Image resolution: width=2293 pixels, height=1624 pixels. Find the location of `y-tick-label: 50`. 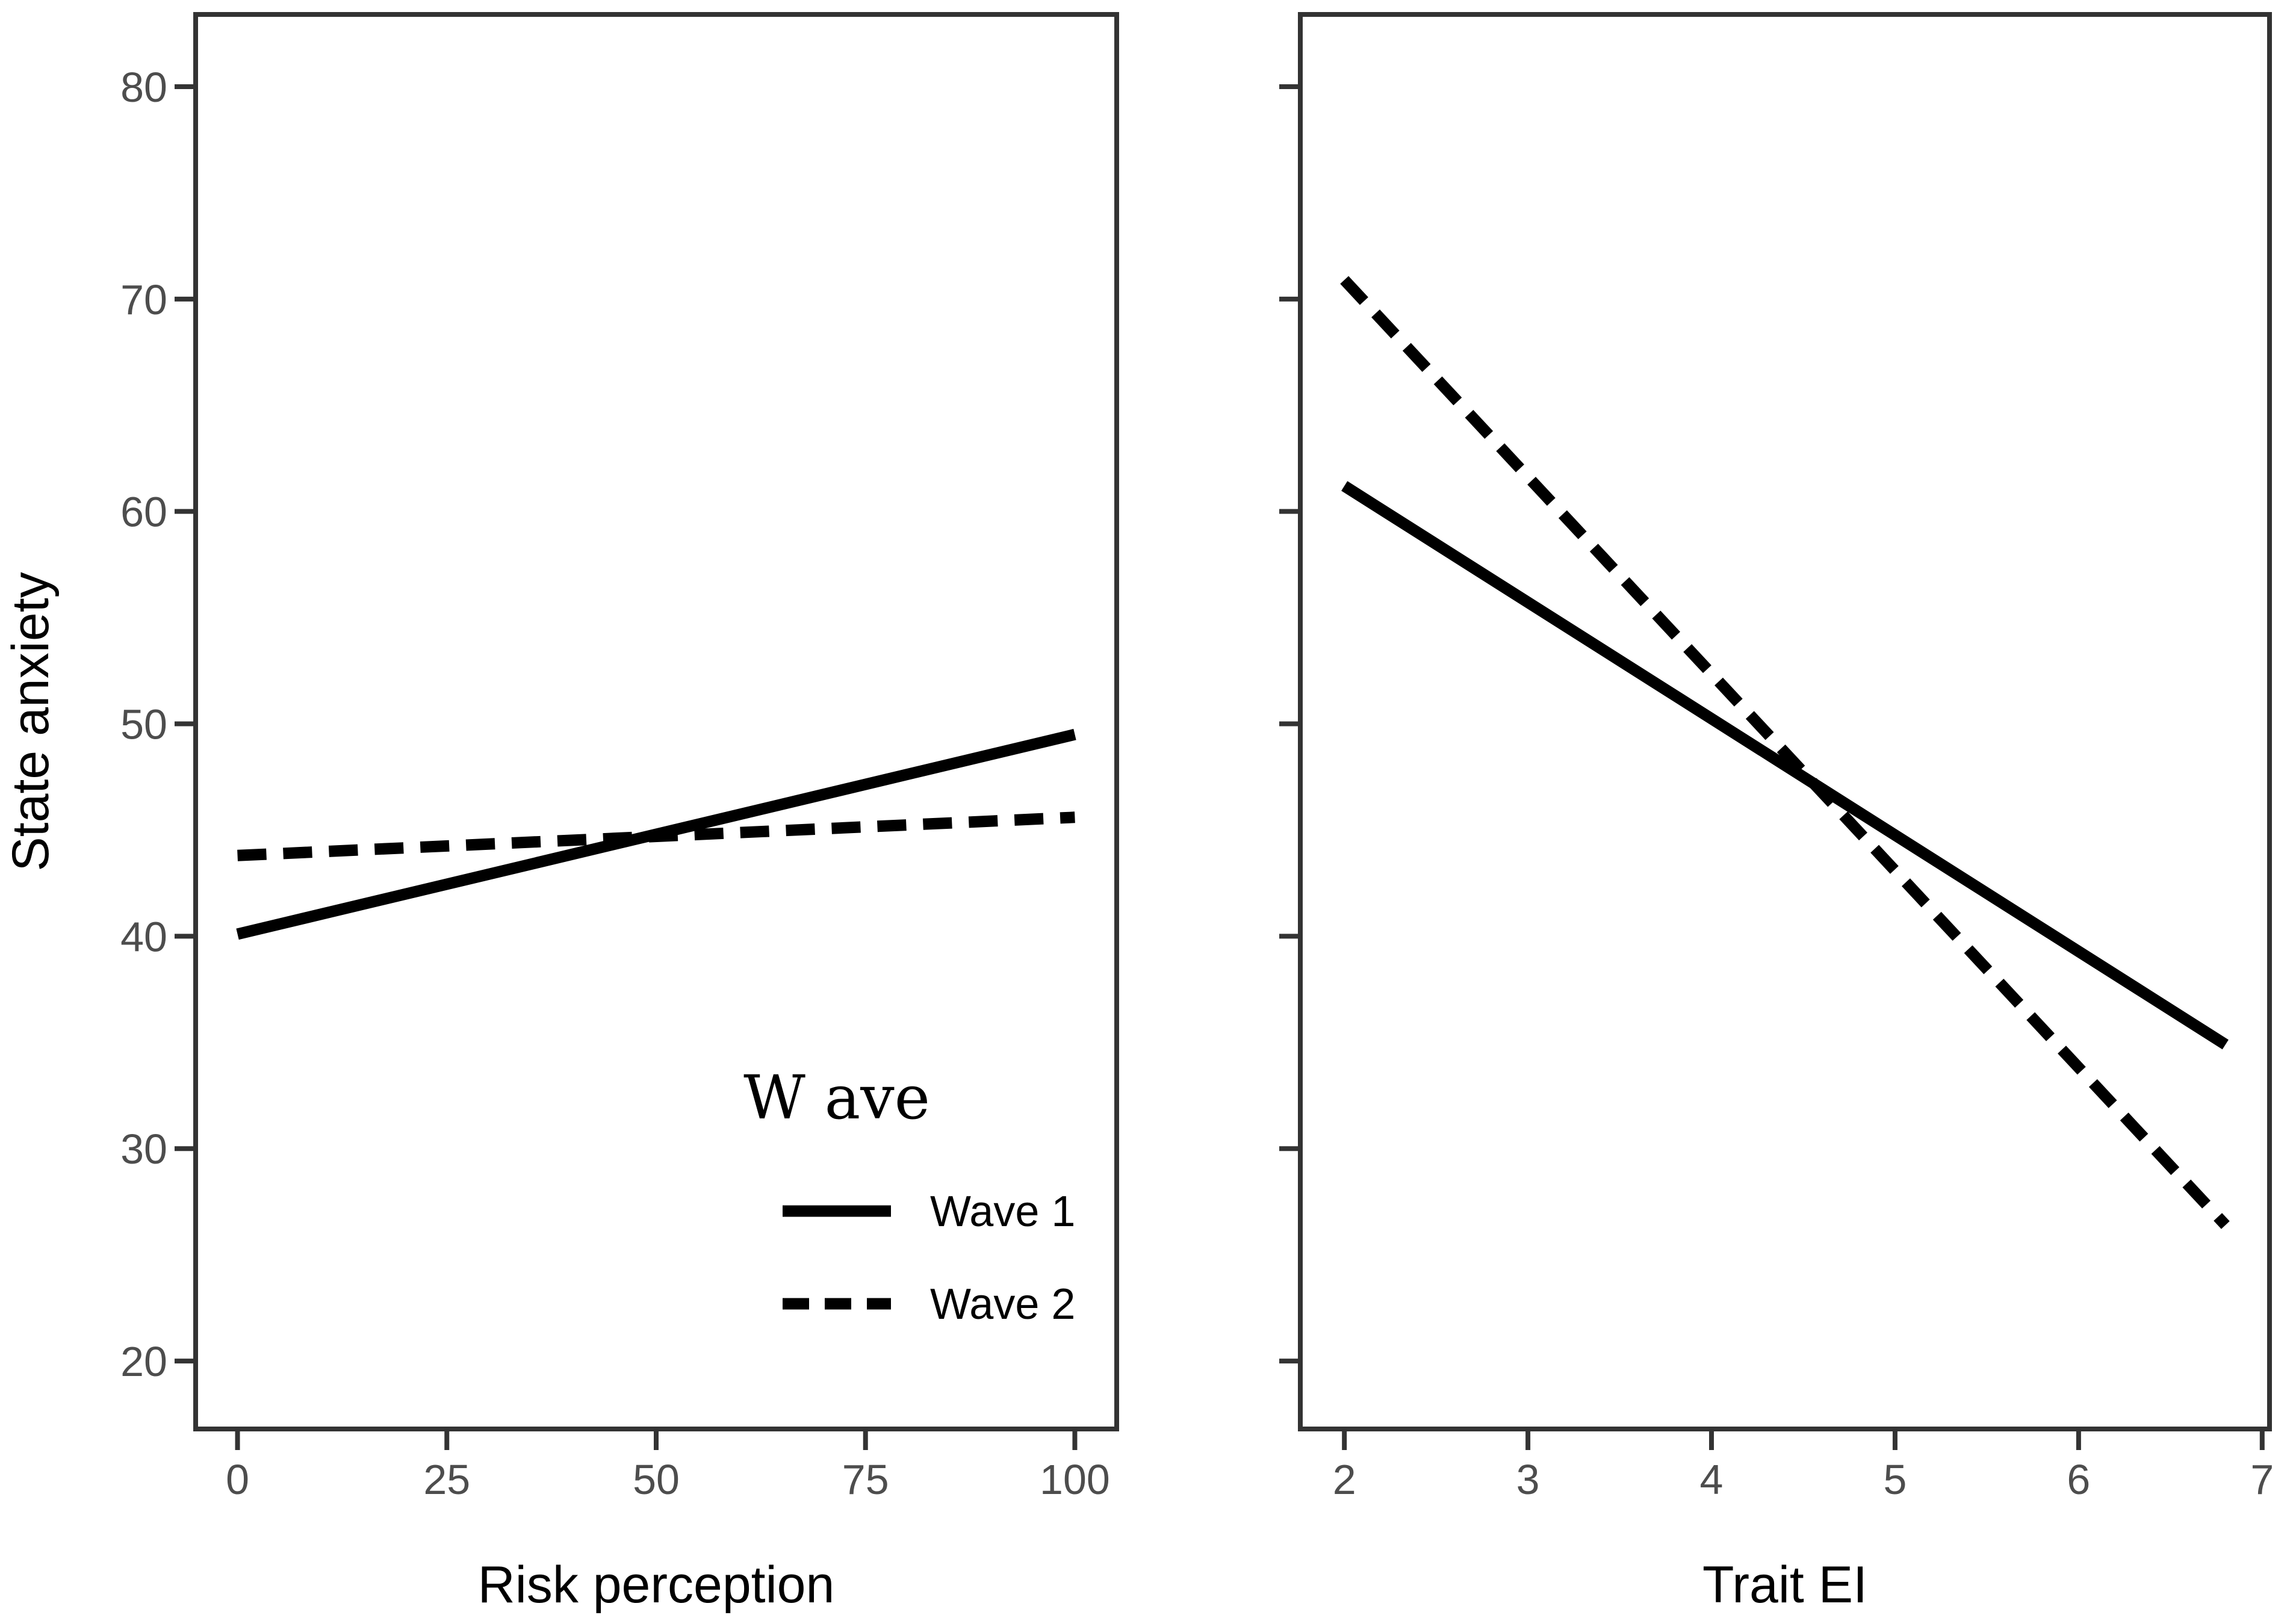

y-tick-label: 50 is located at coordinates (143, 725).